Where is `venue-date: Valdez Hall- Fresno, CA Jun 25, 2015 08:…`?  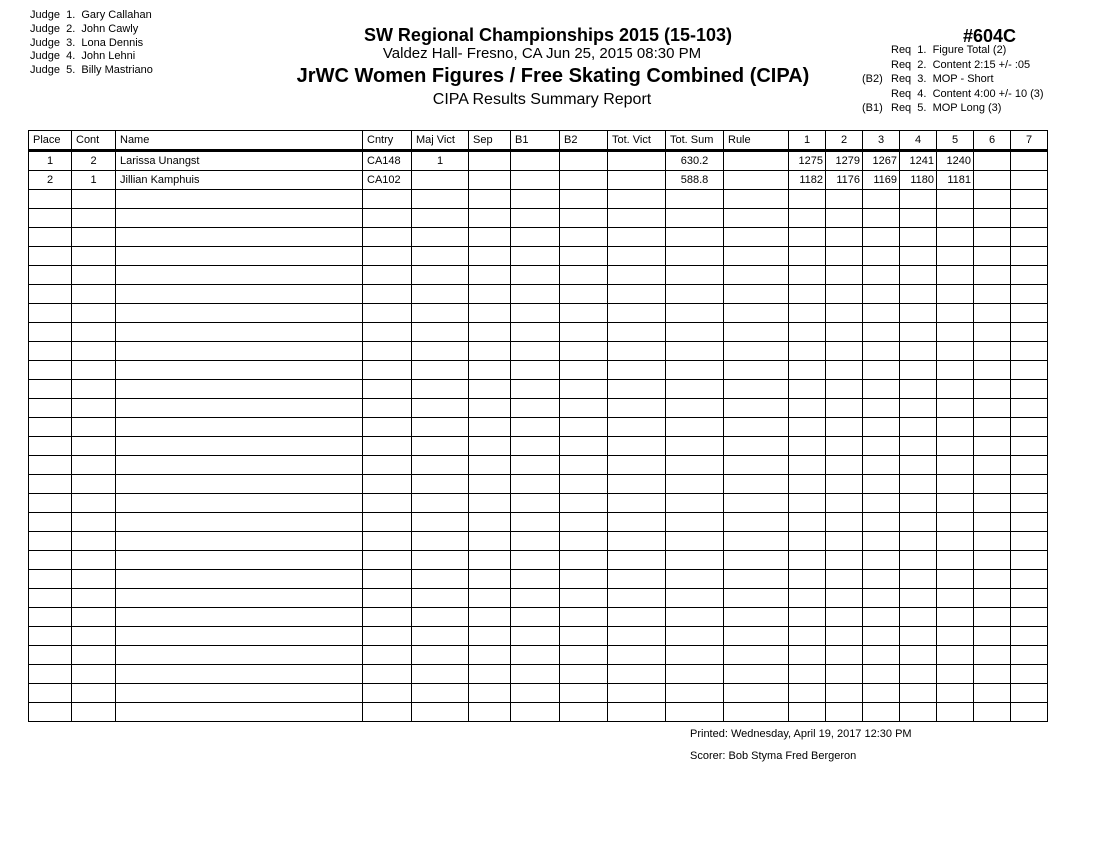 venue-date: Valdez Hall- Fresno, CA Jun 25, 2015 08:… is located at coordinates (542, 53).